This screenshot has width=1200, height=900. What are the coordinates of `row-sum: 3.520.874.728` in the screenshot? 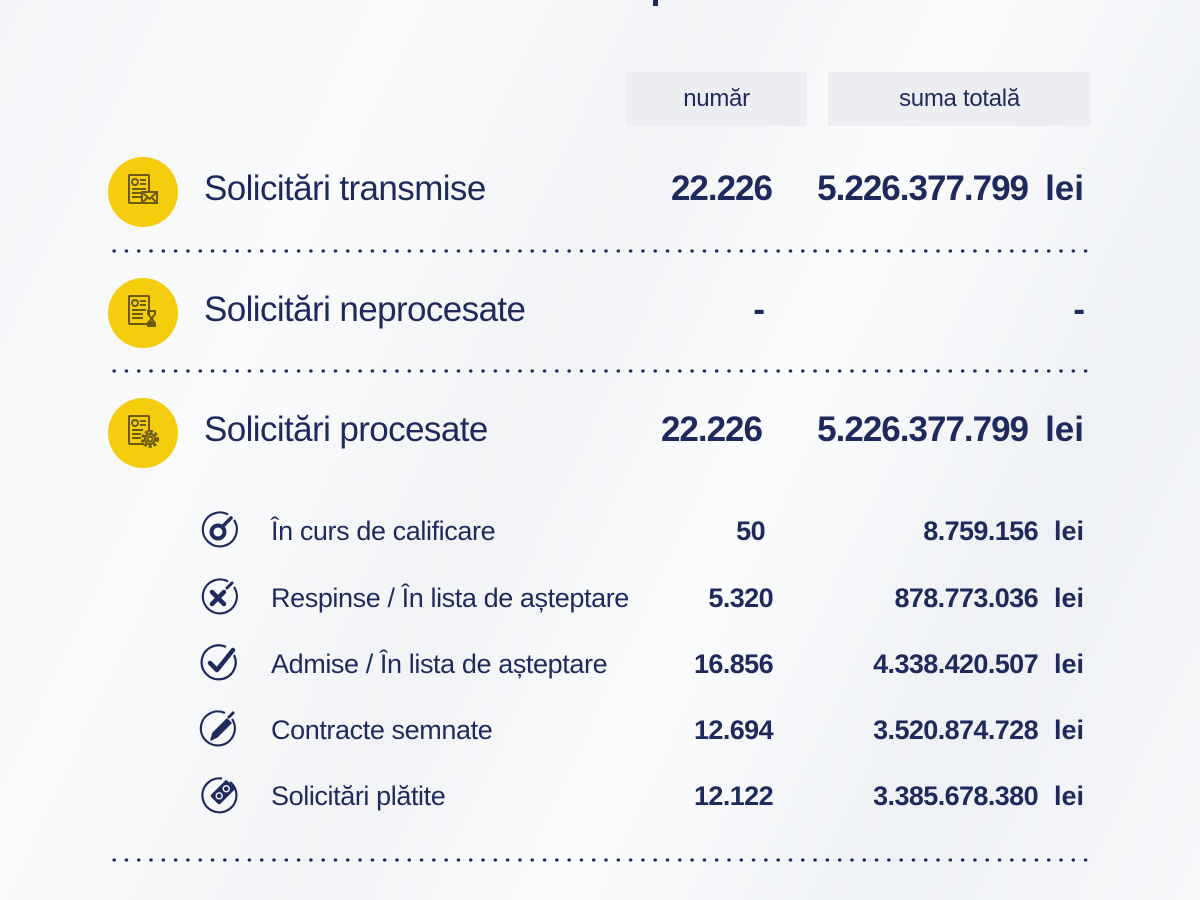 It's located at (955, 730).